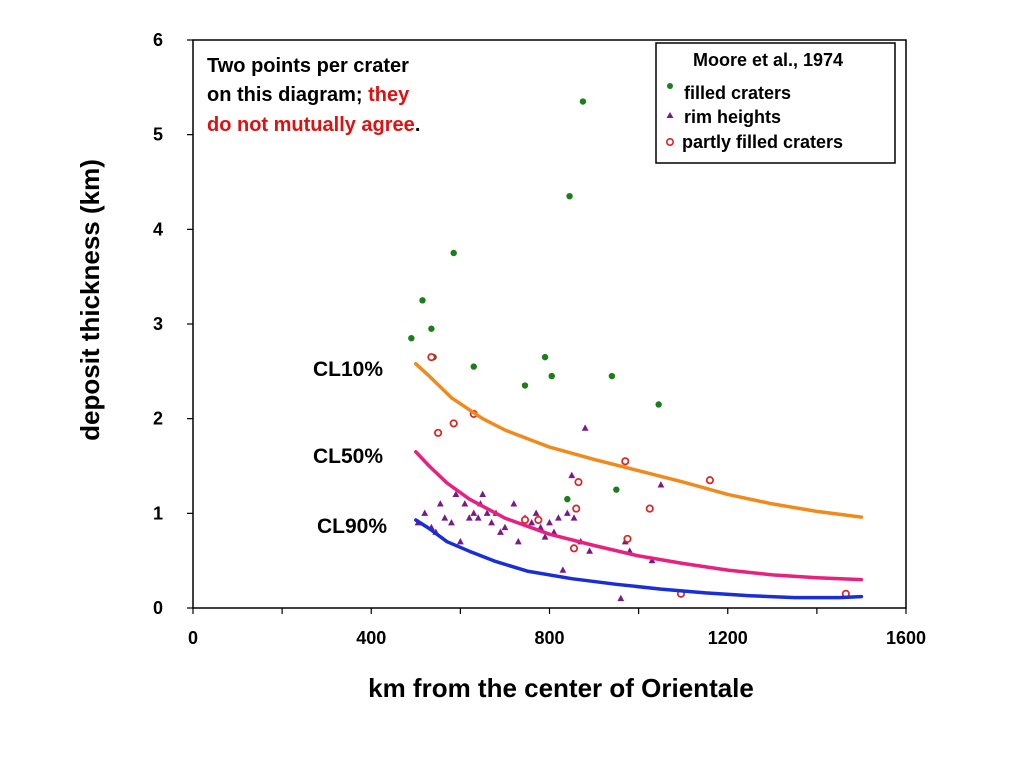 The image size is (1024, 768). What do you see at coordinates (158, 513) in the screenshot?
I see `y-tick-label: 1` at bounding box center [158, 513].